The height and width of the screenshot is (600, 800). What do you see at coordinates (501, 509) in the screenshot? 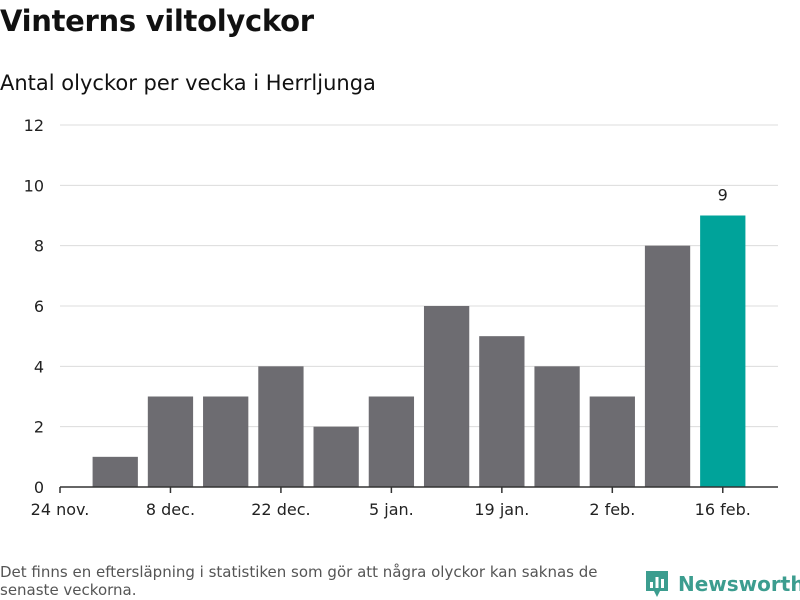
I see `x-tick-label: 19 jan.` at bounding box center [501, 509].